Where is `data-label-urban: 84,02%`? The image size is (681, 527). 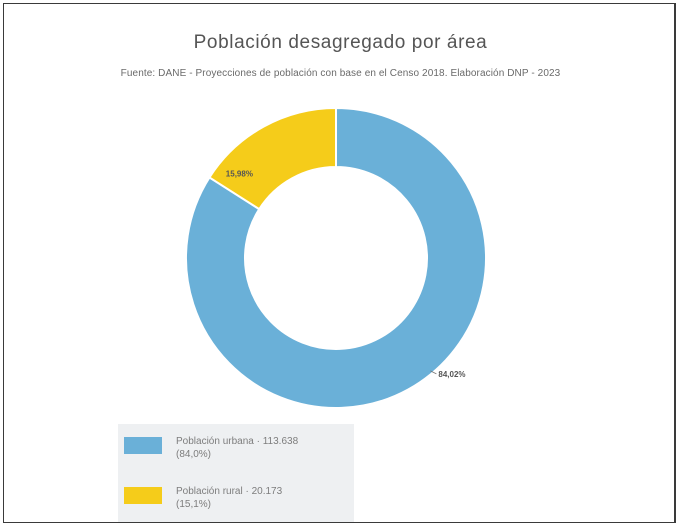 data-label-urban: 84,02% is located at coordinates (451, 374).